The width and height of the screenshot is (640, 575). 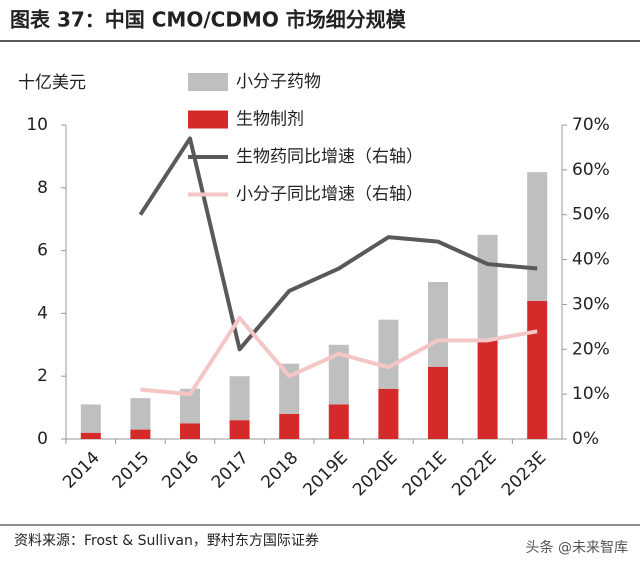 I want to click on x-tick-label: 2023E, so click(x=524, y=474).